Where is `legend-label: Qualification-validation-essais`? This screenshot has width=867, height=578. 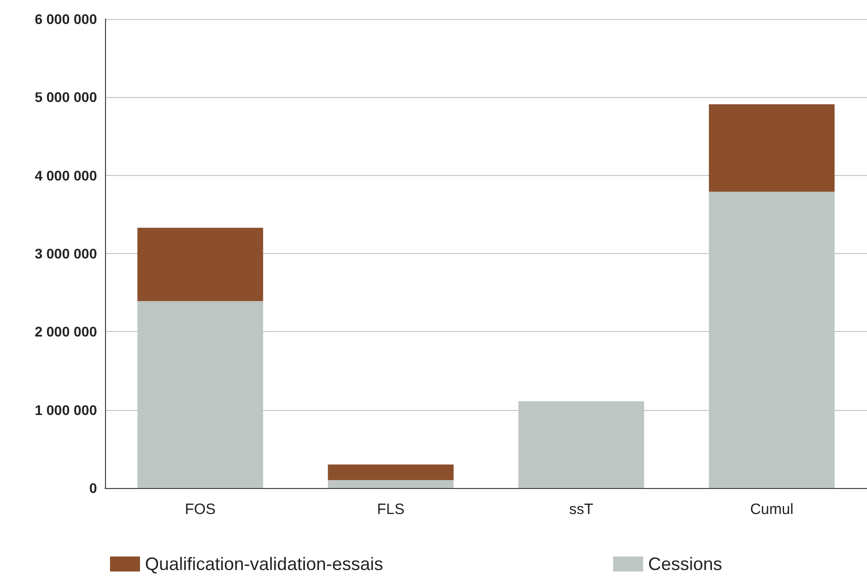
legend-label: Qualification-validation-essais is located at coordinates (264, 564).